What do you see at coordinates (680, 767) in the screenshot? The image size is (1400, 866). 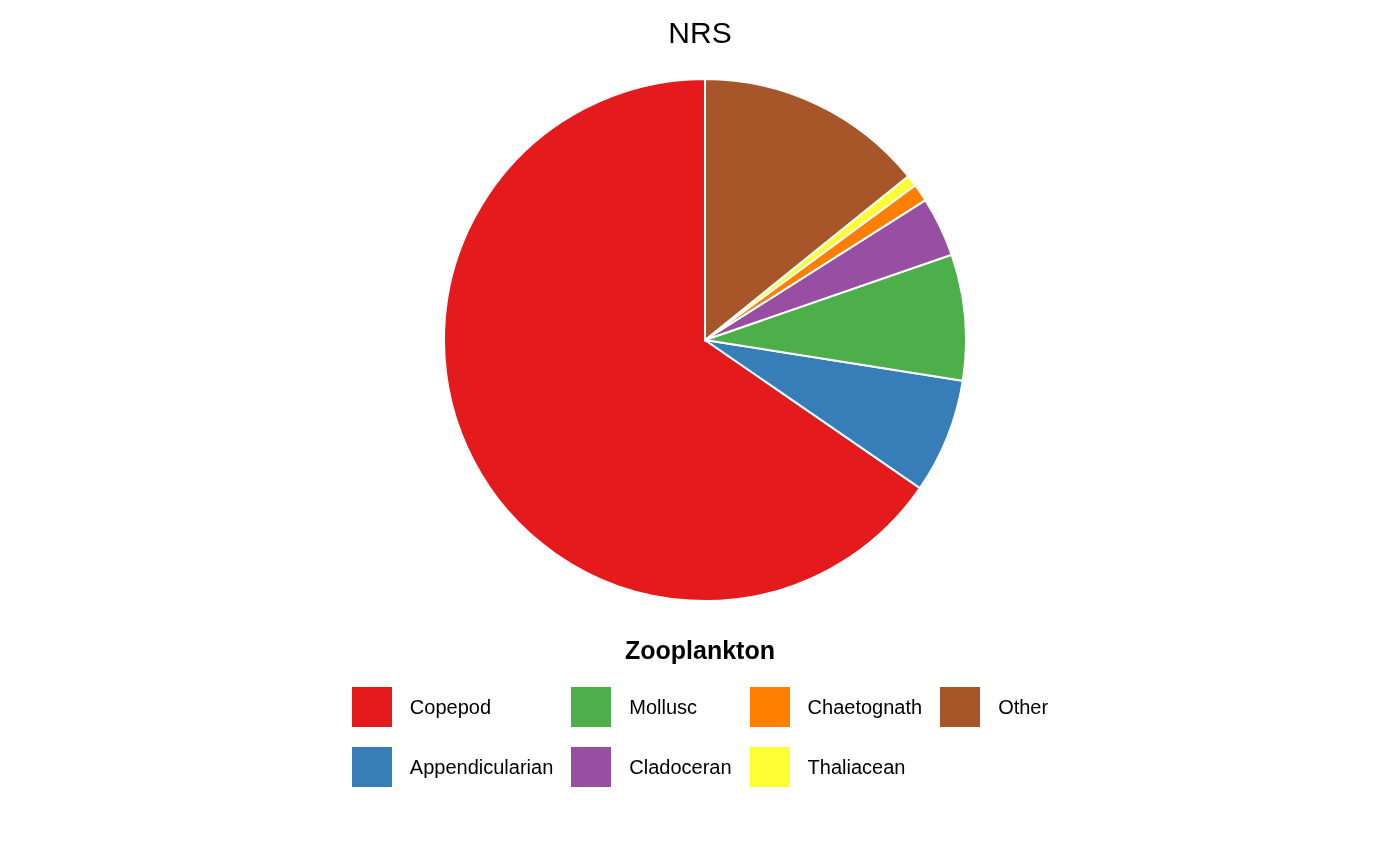 I see `legend-label: Cladoceran` at bounding box center [680, 767].